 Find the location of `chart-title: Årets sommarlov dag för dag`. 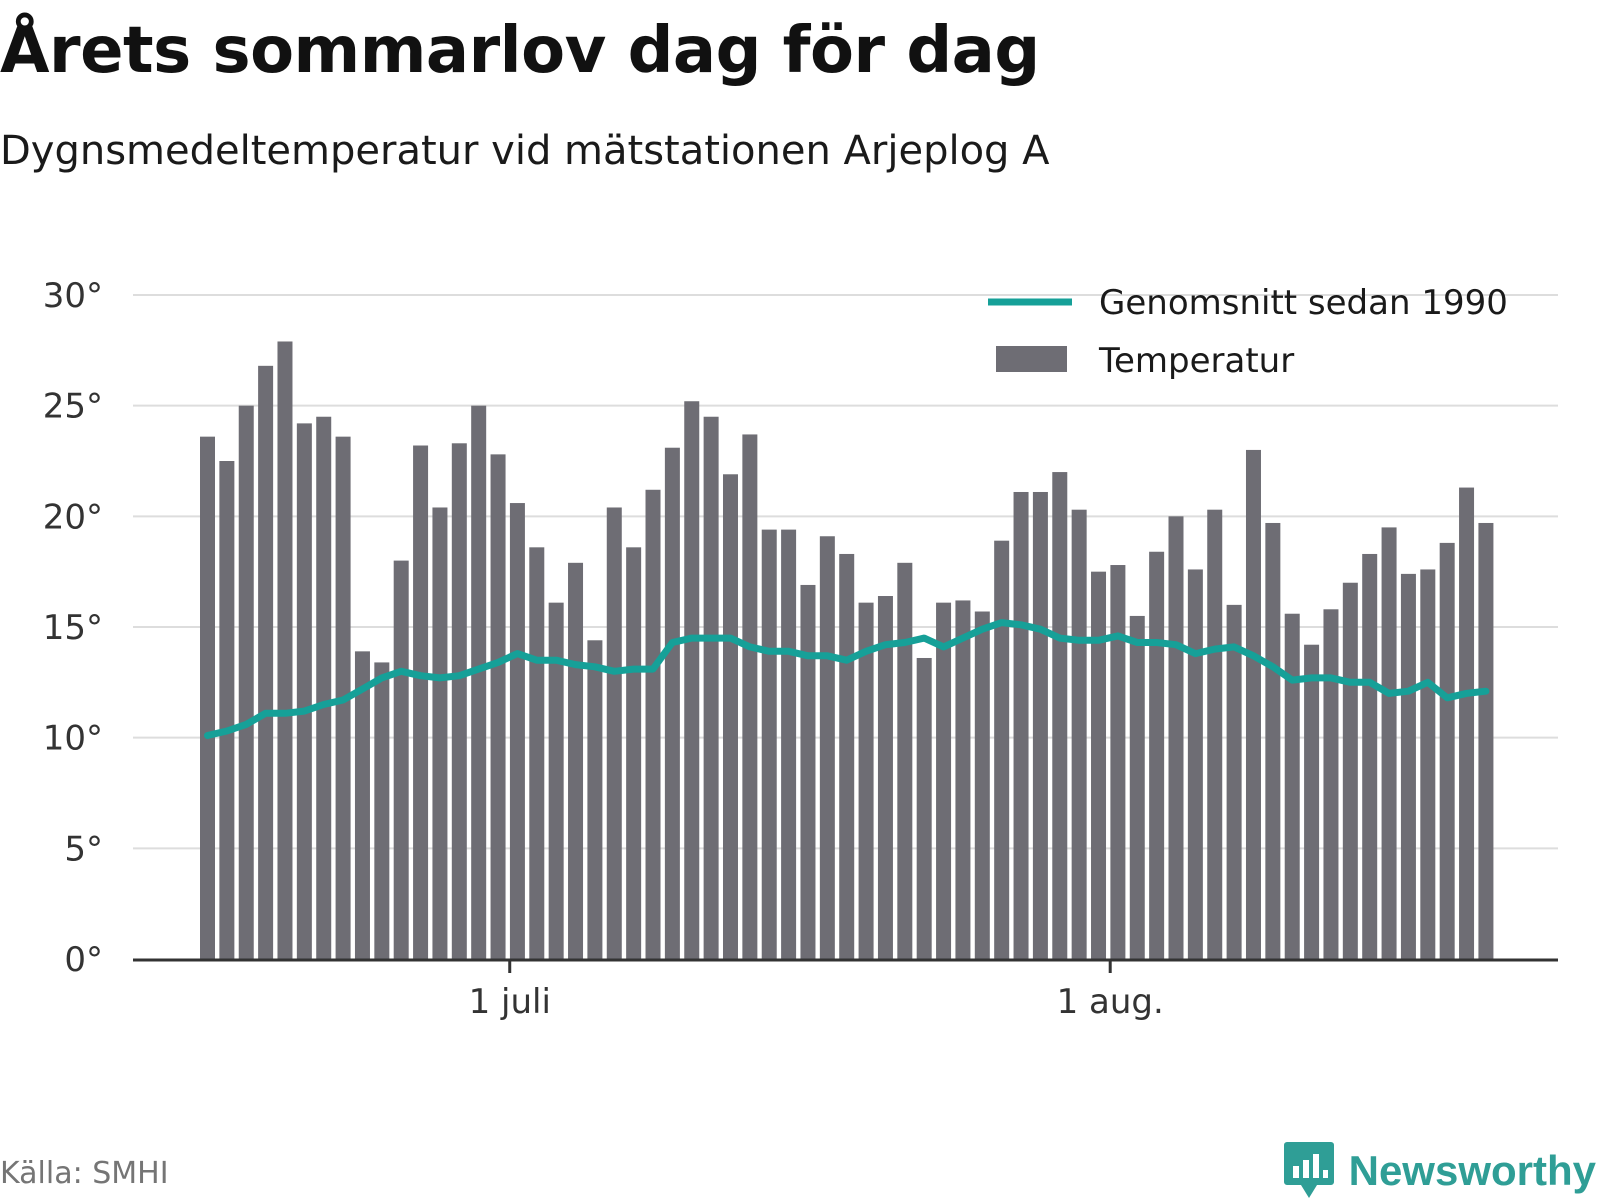

chart-title: Årets sommarlov dag för dag is located at coordinates (520, 51).